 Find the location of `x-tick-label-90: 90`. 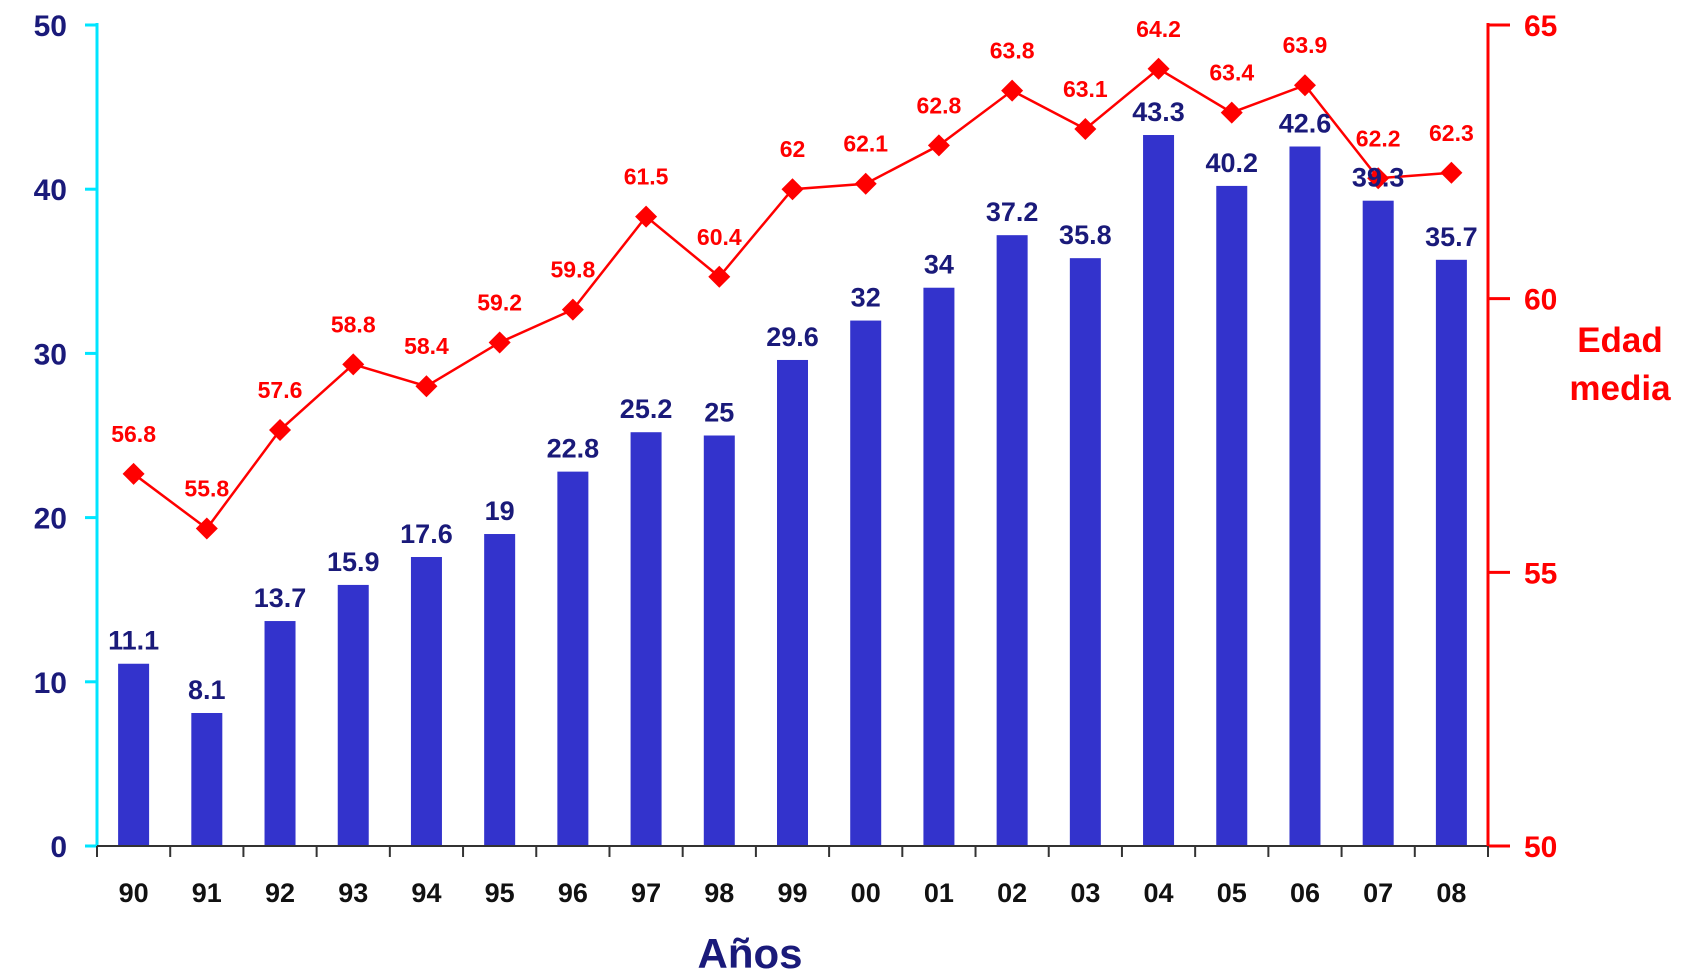

x-tick-label-90: 90 is located at coordinates (134, 893).